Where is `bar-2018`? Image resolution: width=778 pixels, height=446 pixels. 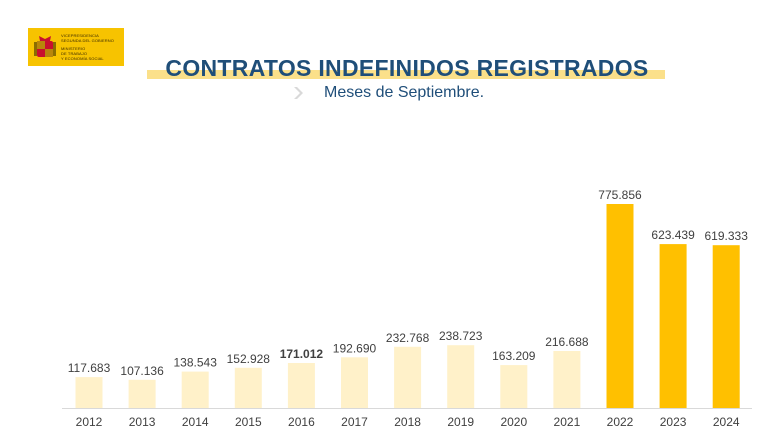 bar-2018 is located at coordinates (408, 377).